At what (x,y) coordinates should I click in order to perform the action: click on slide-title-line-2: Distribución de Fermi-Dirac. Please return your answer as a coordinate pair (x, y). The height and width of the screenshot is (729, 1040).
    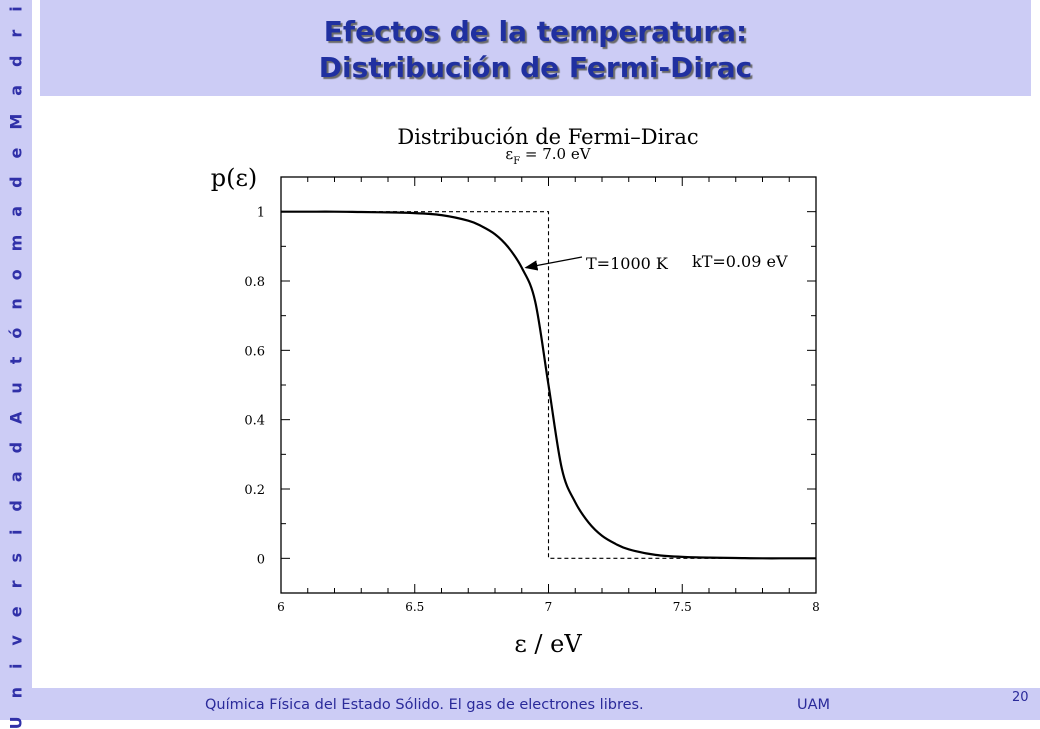
    Looking at the image, I should click on (535, 67).